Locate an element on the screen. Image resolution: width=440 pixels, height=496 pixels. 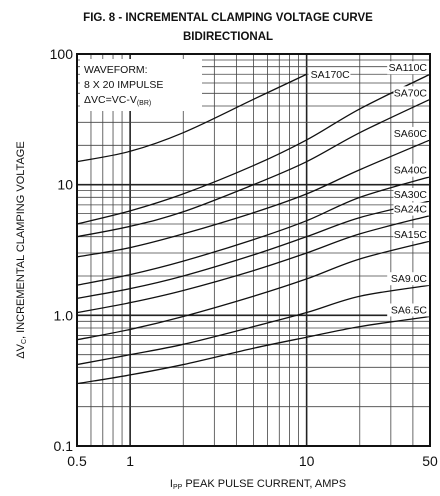
series-label-sa9-0c: SA9.0C is located at coordinates (409, 279).